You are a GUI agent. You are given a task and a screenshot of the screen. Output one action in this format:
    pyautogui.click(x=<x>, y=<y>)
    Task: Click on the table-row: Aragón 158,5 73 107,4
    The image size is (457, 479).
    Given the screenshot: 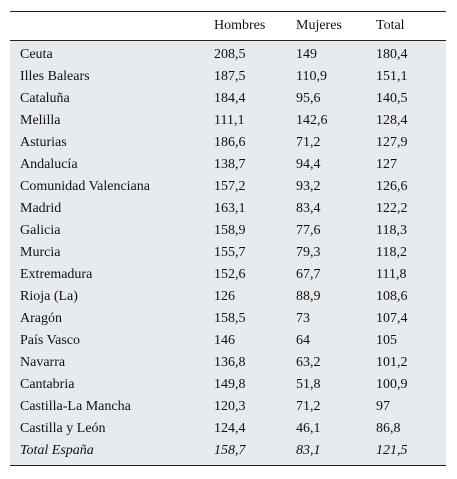 What is the action you would take?
    pyautogui.click(x=228, y=319)
    